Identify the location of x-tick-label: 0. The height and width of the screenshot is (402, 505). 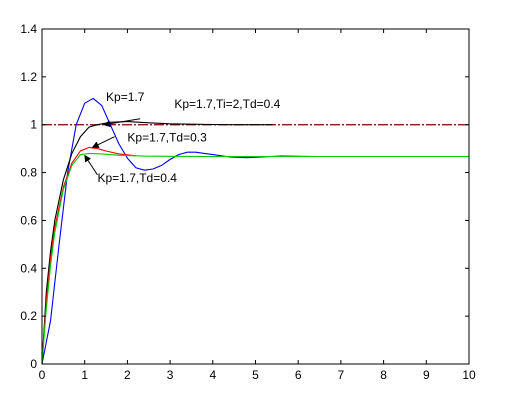
(42, 375).